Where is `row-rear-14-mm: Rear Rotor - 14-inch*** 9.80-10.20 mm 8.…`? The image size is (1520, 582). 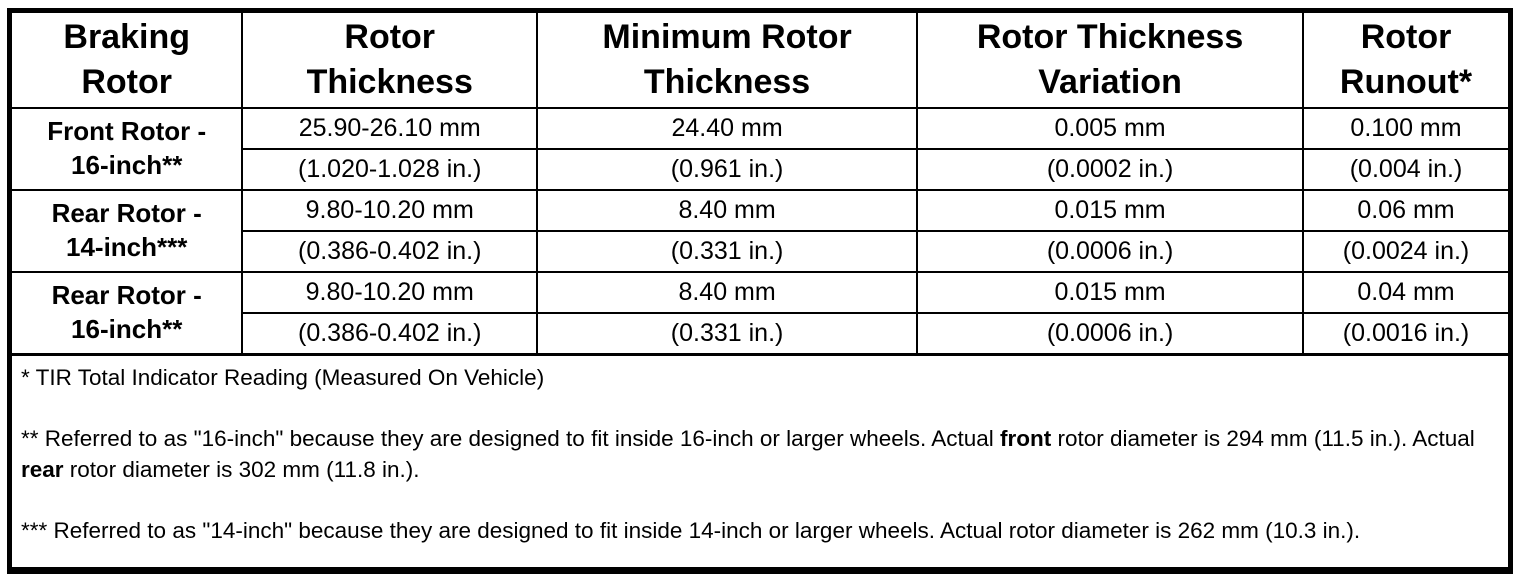
row-rear-14-mm: Rear Rotor - 14-inch*** 9.80-10.20 mm 8.… is located at coordinates (760, 231).